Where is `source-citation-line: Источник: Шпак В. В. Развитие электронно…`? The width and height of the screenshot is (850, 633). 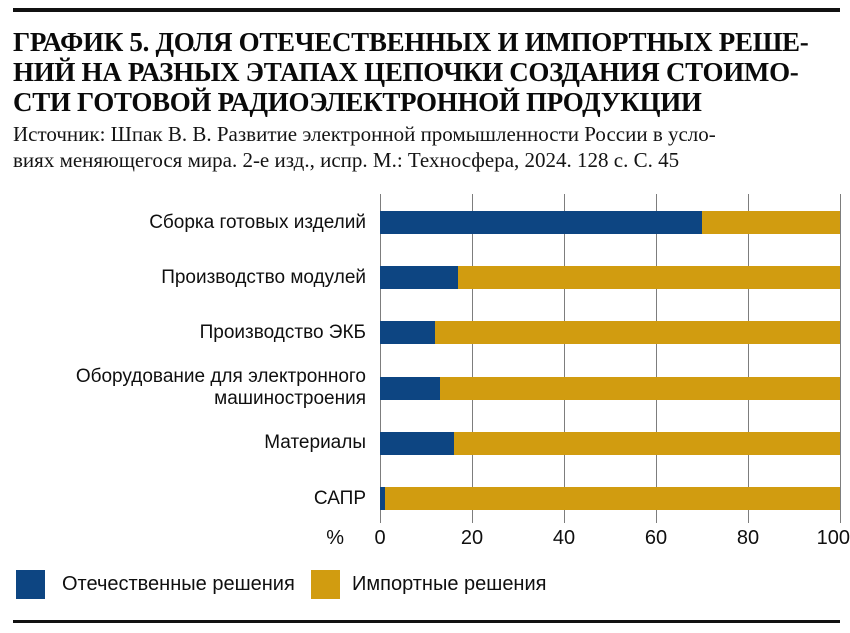 source-citation-line: Источник: Шпак В. В. Развитие электронно… is located at coordinates (364, 134).